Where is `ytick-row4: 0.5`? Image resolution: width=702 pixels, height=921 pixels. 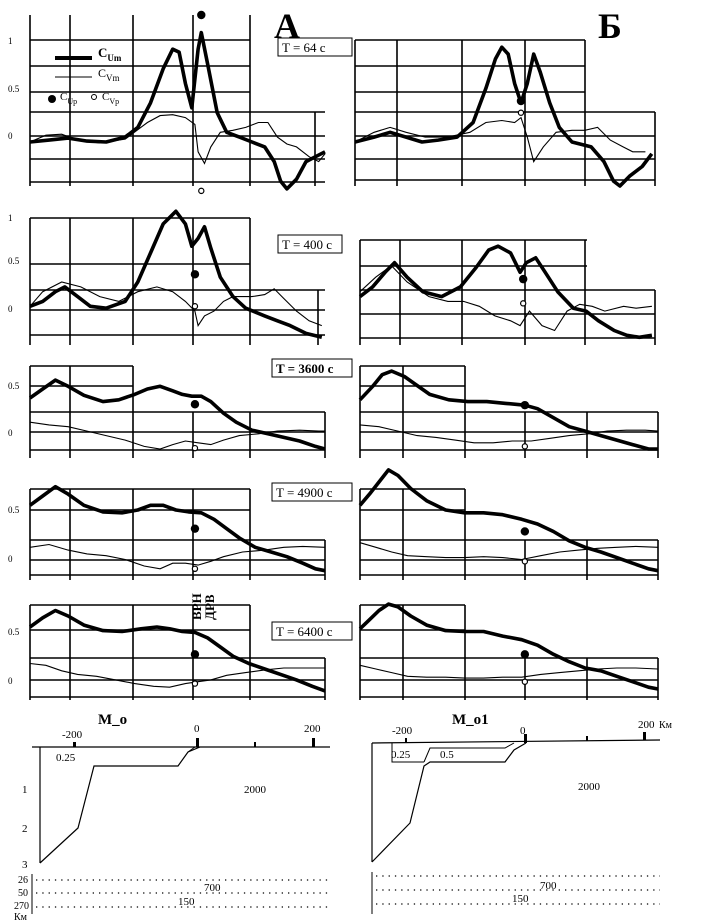 ytick-row4: 0.5 is located at coordinates (14, 510).